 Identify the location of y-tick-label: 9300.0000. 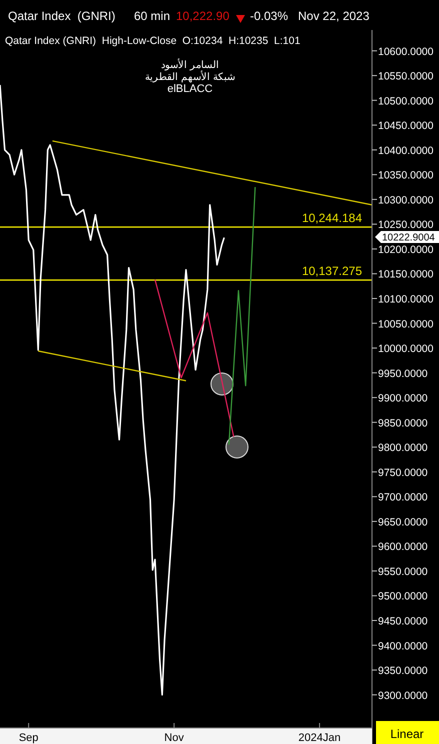
(403, 696).